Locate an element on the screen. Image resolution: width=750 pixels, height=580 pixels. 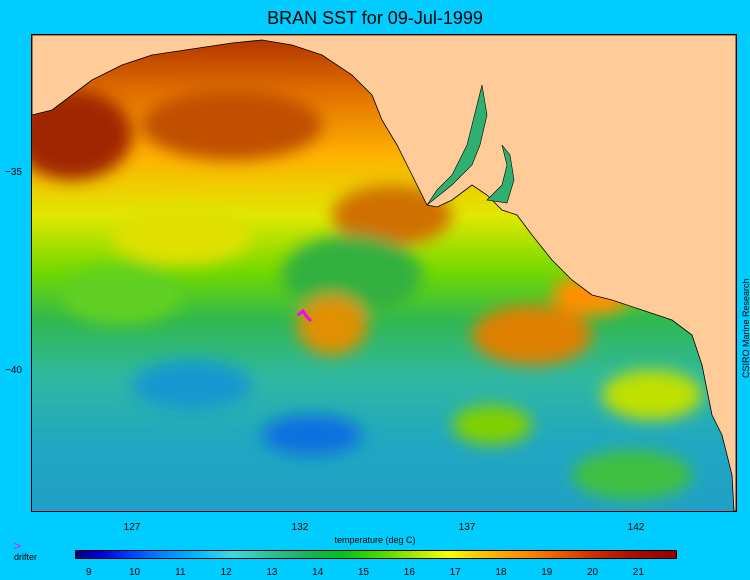
colorbar-tick-label: 12 is located at coordinates (226, 572).